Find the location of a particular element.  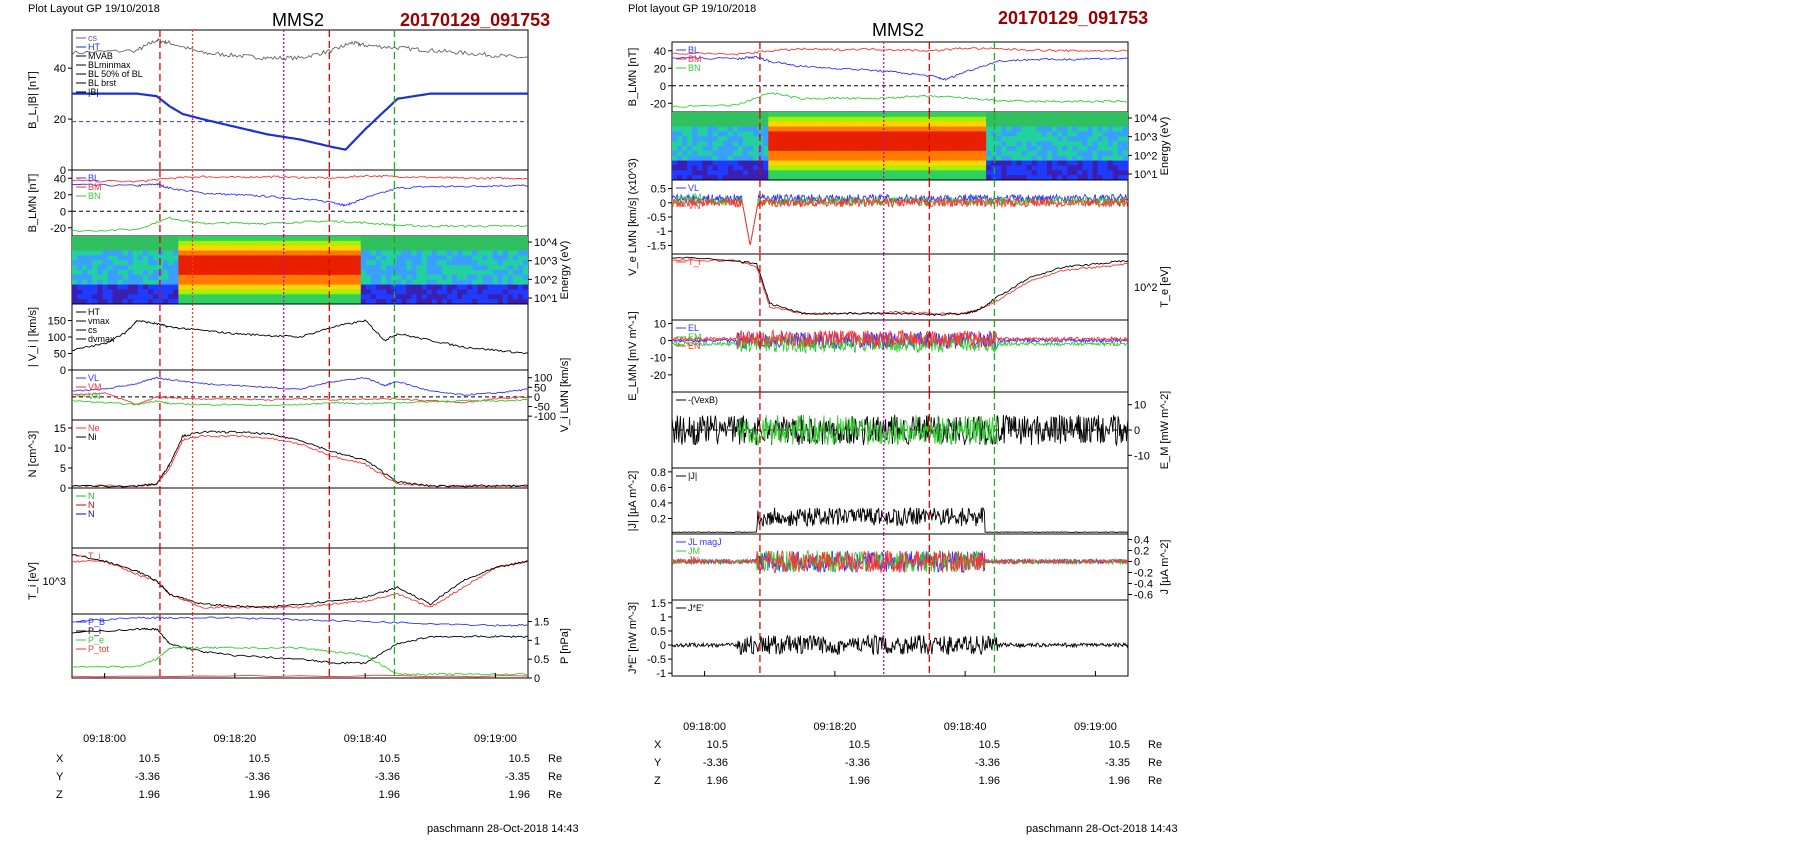

y-axis-label: B_L,|B| [nT] is located at coordinates (33, 100).